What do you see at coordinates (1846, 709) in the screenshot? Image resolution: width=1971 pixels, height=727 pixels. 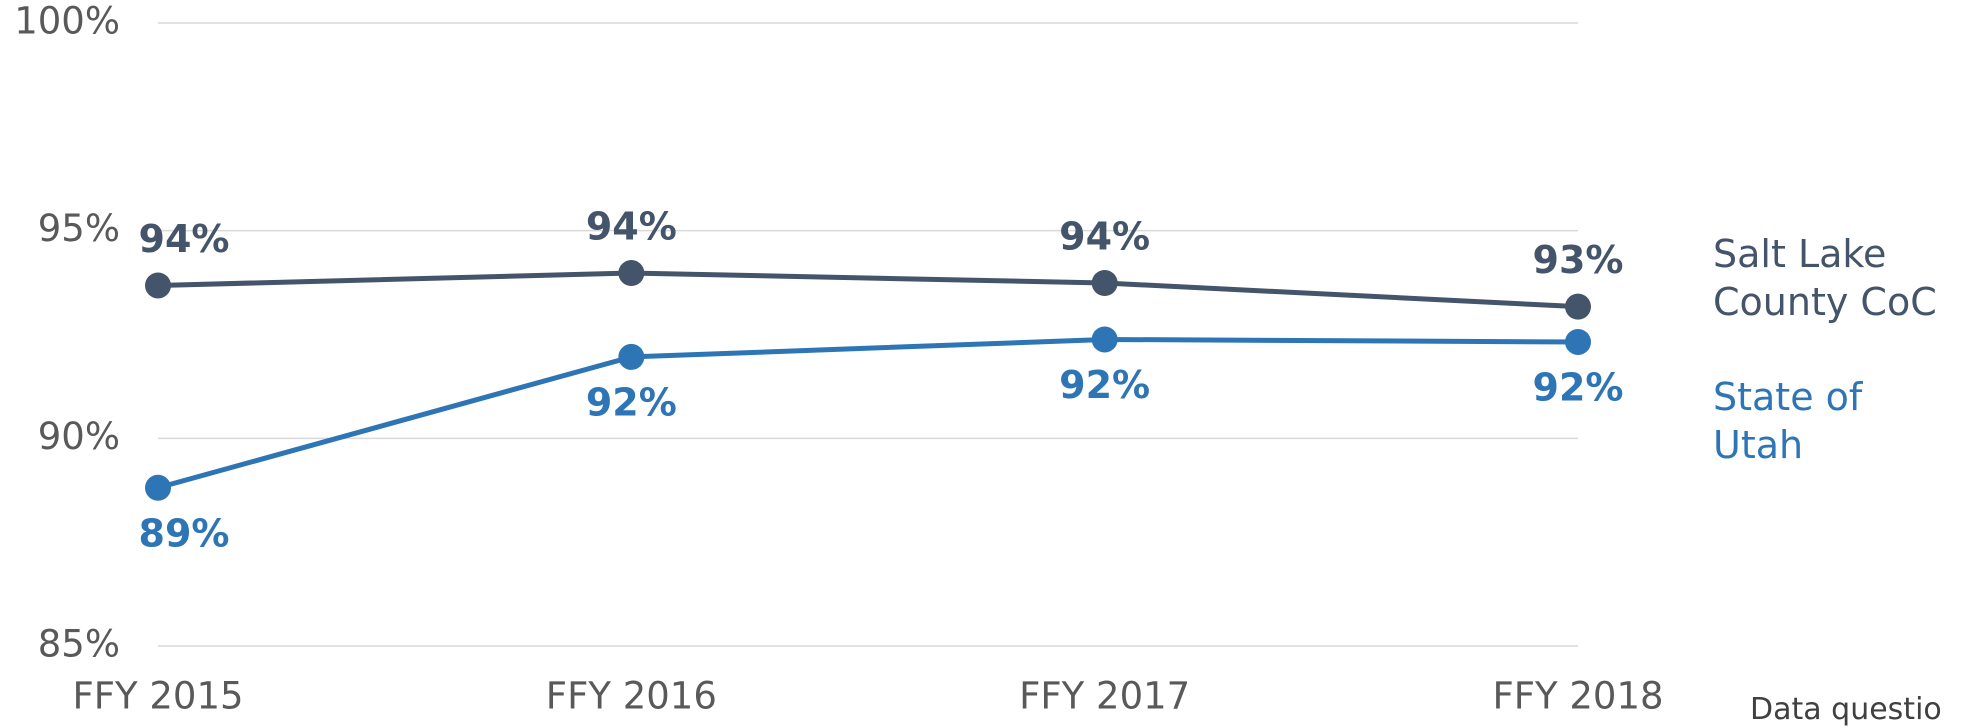 I see `footnote: Data questio` at bounding box center [1846, 709].